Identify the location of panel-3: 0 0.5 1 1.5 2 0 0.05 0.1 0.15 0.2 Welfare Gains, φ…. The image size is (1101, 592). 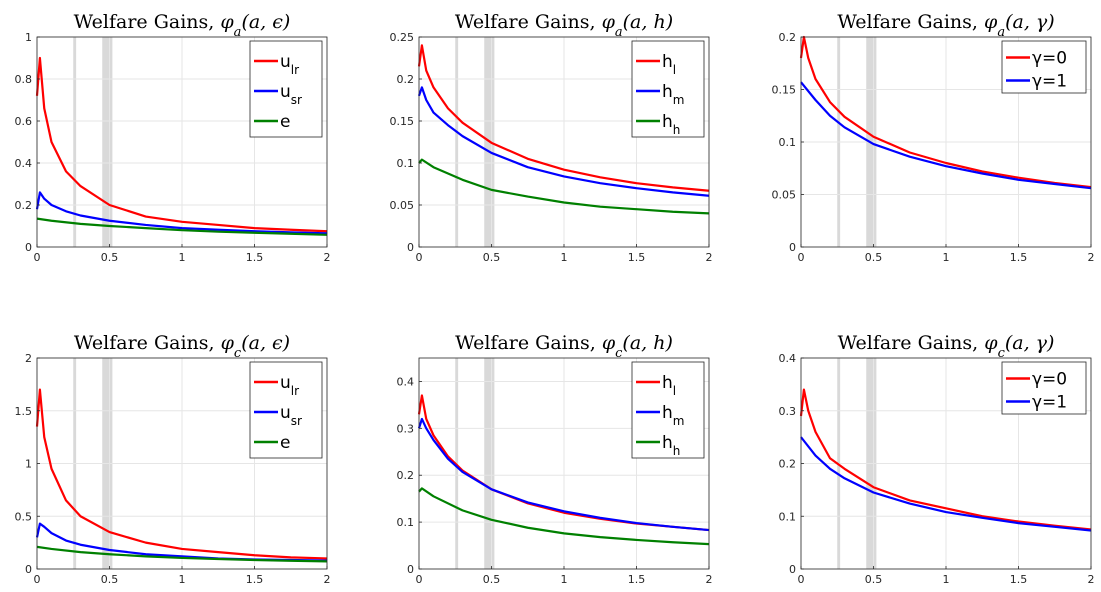
(933, 137).